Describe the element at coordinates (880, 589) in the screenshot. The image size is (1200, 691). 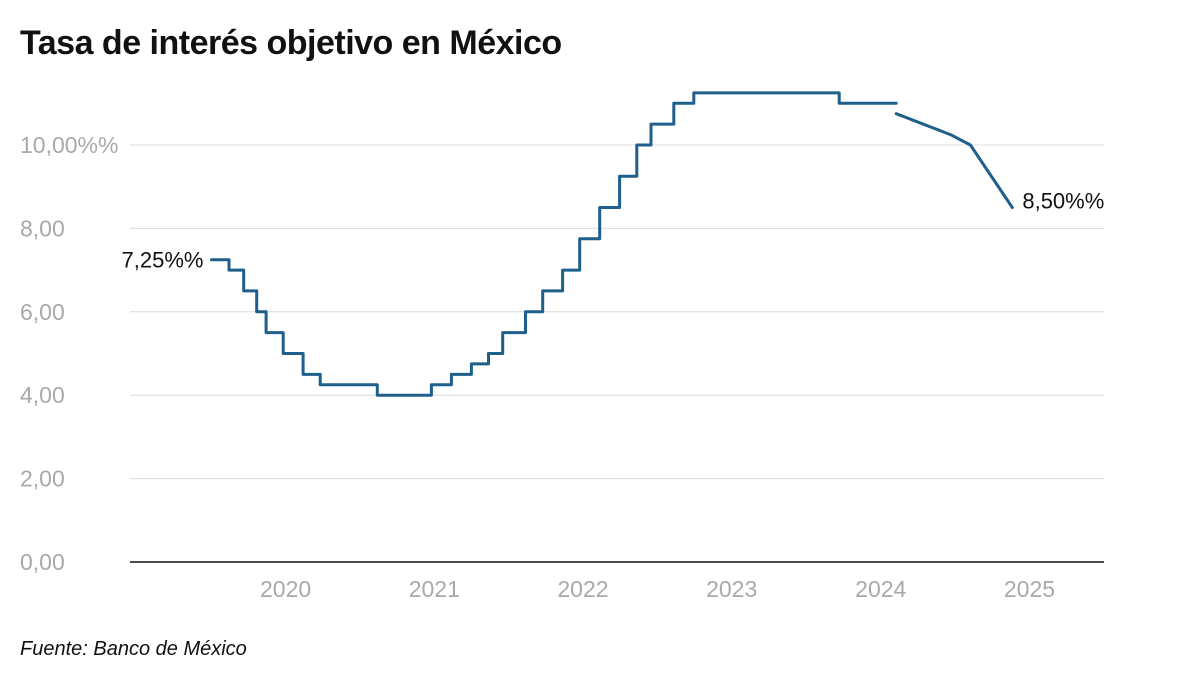
I see `x-tick-label: 2024` at that location.